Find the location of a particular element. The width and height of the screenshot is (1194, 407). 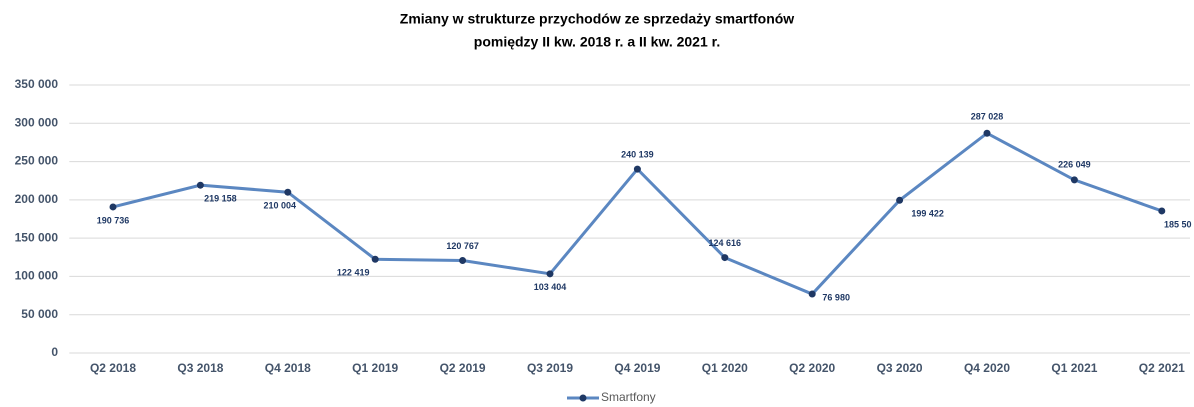

y-tick-label: 100 000 is located at coordinates (37, 276).